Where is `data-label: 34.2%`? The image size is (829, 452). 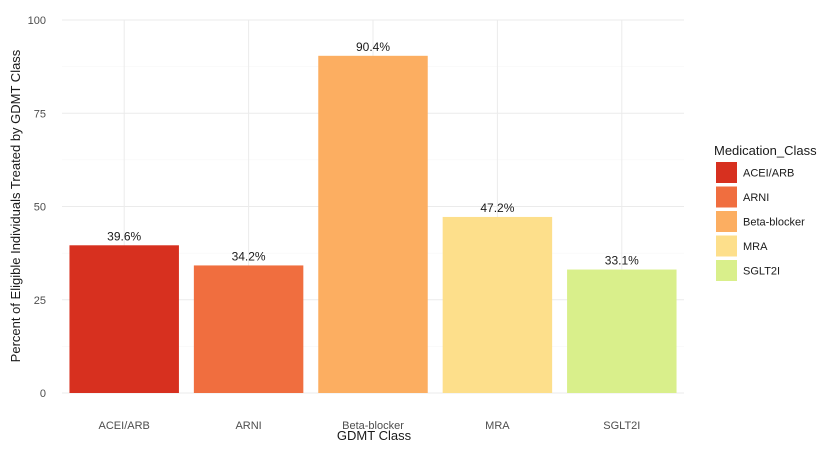
data-label: 34.2% is located at coordinates (249, 256).